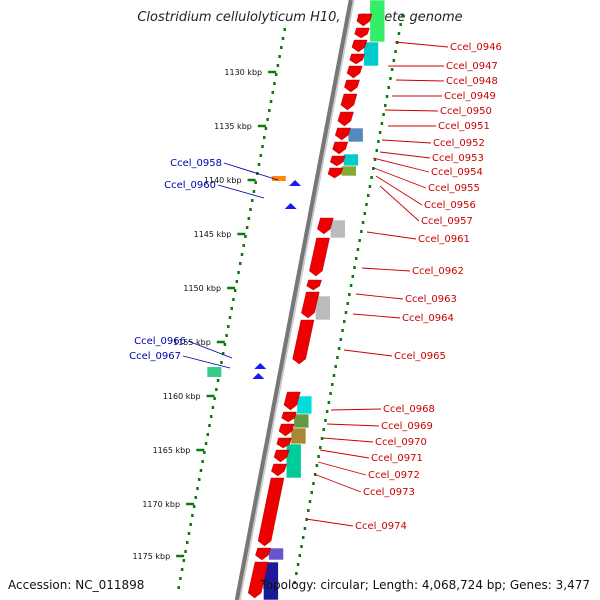  Describe the element at coordinates (202, 288) in the screenshot. I see `tick-label: 1150 kbp` at that location.